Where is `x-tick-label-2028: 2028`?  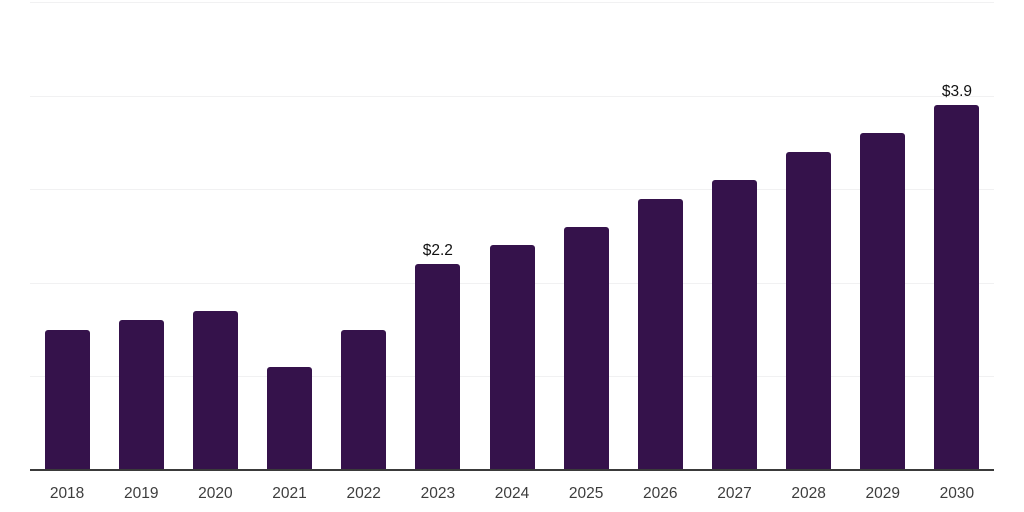 x-tick-label-2028: 2028 is located at coordinates (808, 493).